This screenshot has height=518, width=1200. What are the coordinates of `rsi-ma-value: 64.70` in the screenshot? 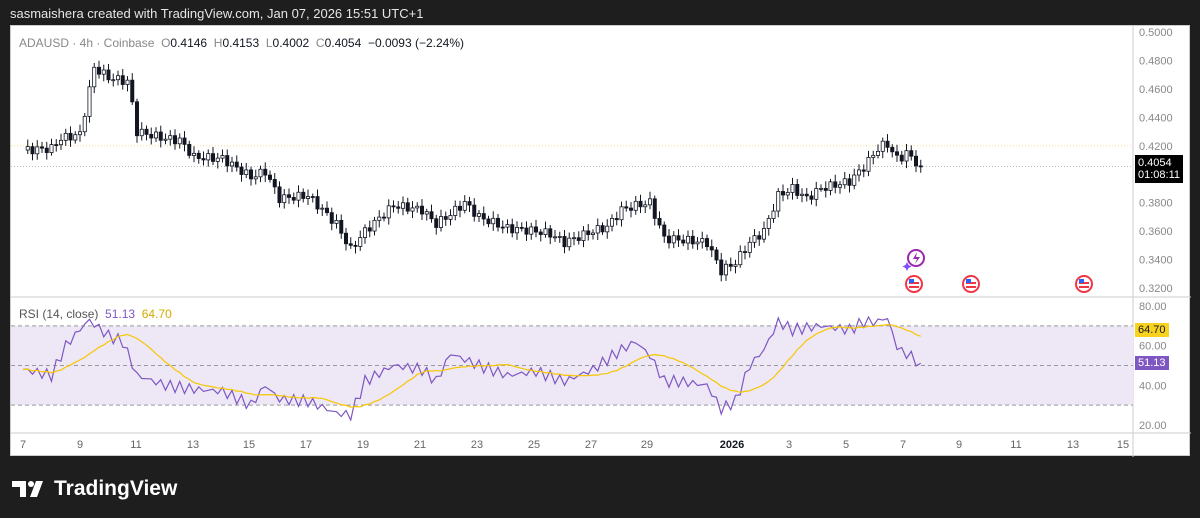 It's located at (156, 314).